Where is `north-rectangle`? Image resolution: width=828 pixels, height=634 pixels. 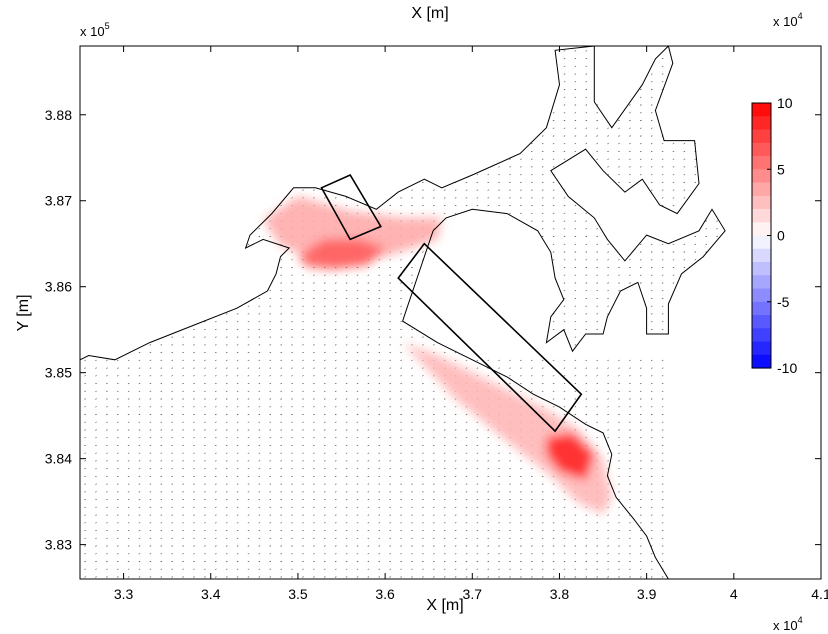 north-rectangle is located at coordinates (351, 207).